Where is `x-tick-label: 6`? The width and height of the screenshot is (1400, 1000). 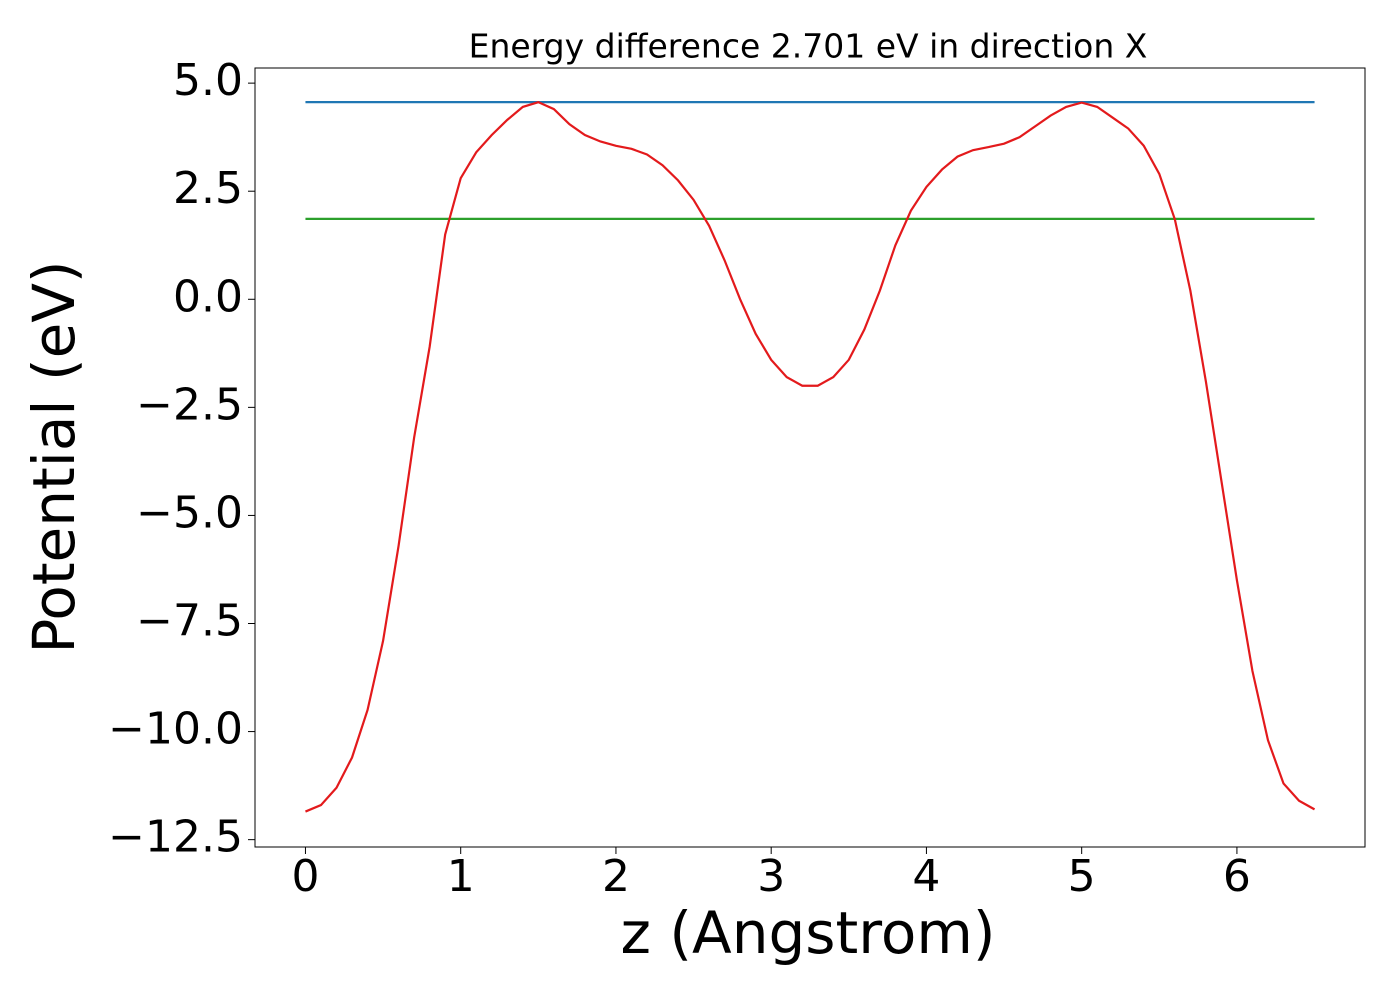
x-tick-label: 6 is located at coordinates (1237, 876).